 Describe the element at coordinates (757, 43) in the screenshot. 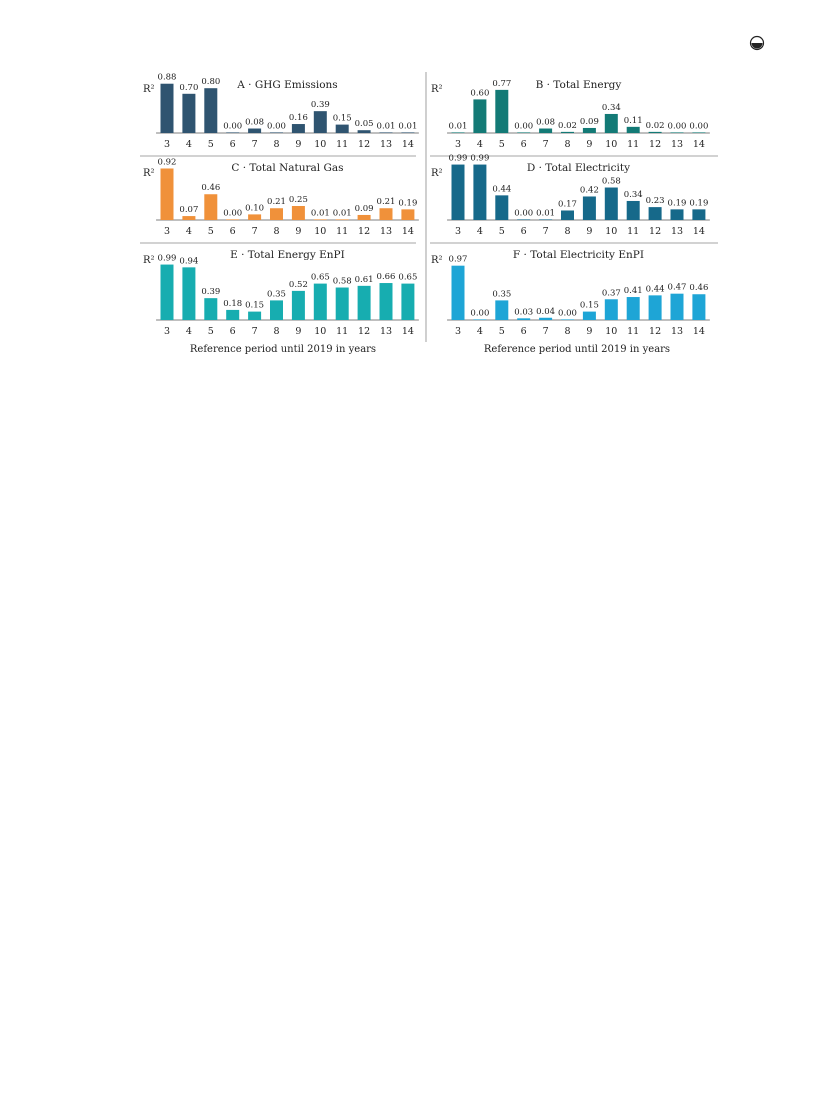

I see `journal-logo-icon` at that location.